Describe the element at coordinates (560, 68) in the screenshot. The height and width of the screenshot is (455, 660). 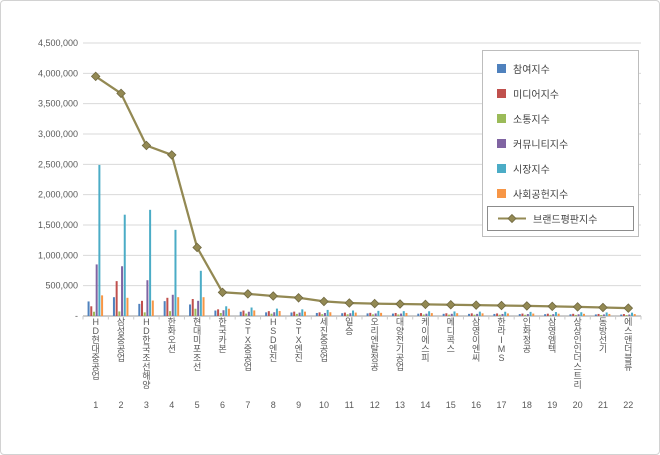
I see `legend-item: 참여지수` at that location.